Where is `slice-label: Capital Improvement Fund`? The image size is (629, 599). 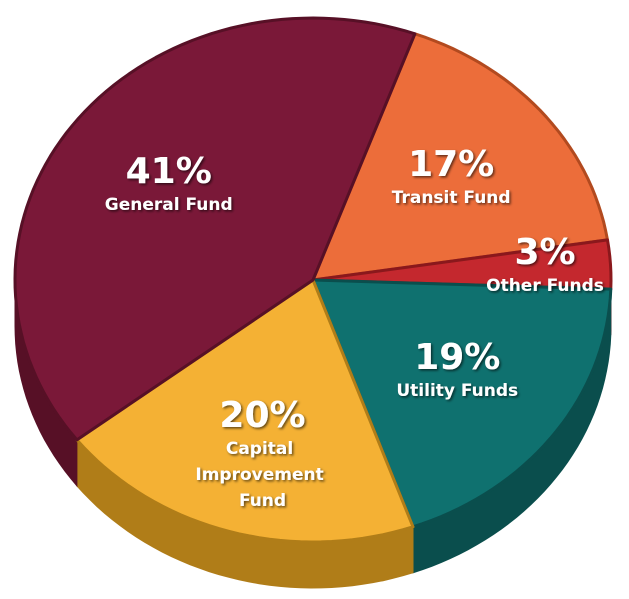 slice-label: Capital Improvement Fund is located at coordinates (262, 475).